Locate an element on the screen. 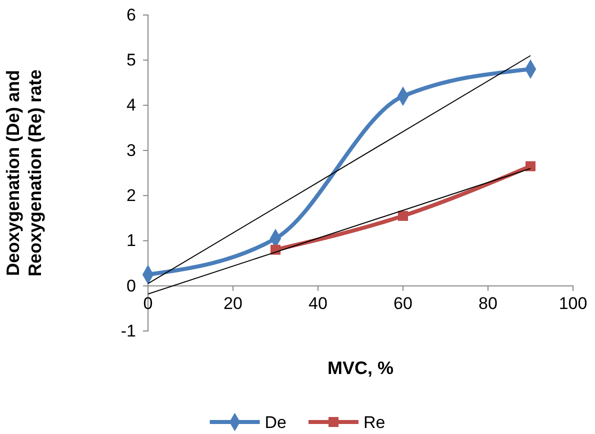 The width and height of the screenshot is (595, 434). y-tick-label: 0 is located at coordinates (131, 286).